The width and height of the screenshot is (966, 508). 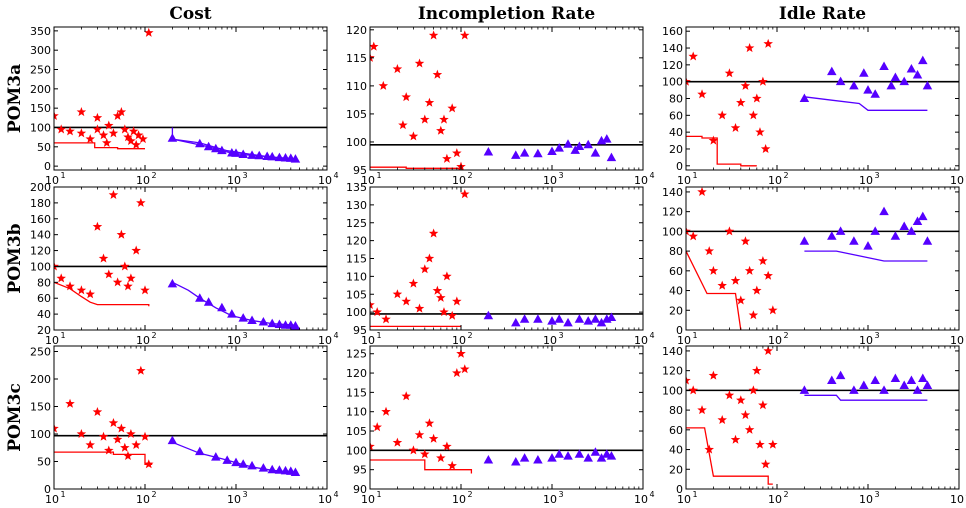 What do you see at coordinates (360, 170) in the screenshot?
I see `y-tick-label: 95` at bounding box center [360, 170].